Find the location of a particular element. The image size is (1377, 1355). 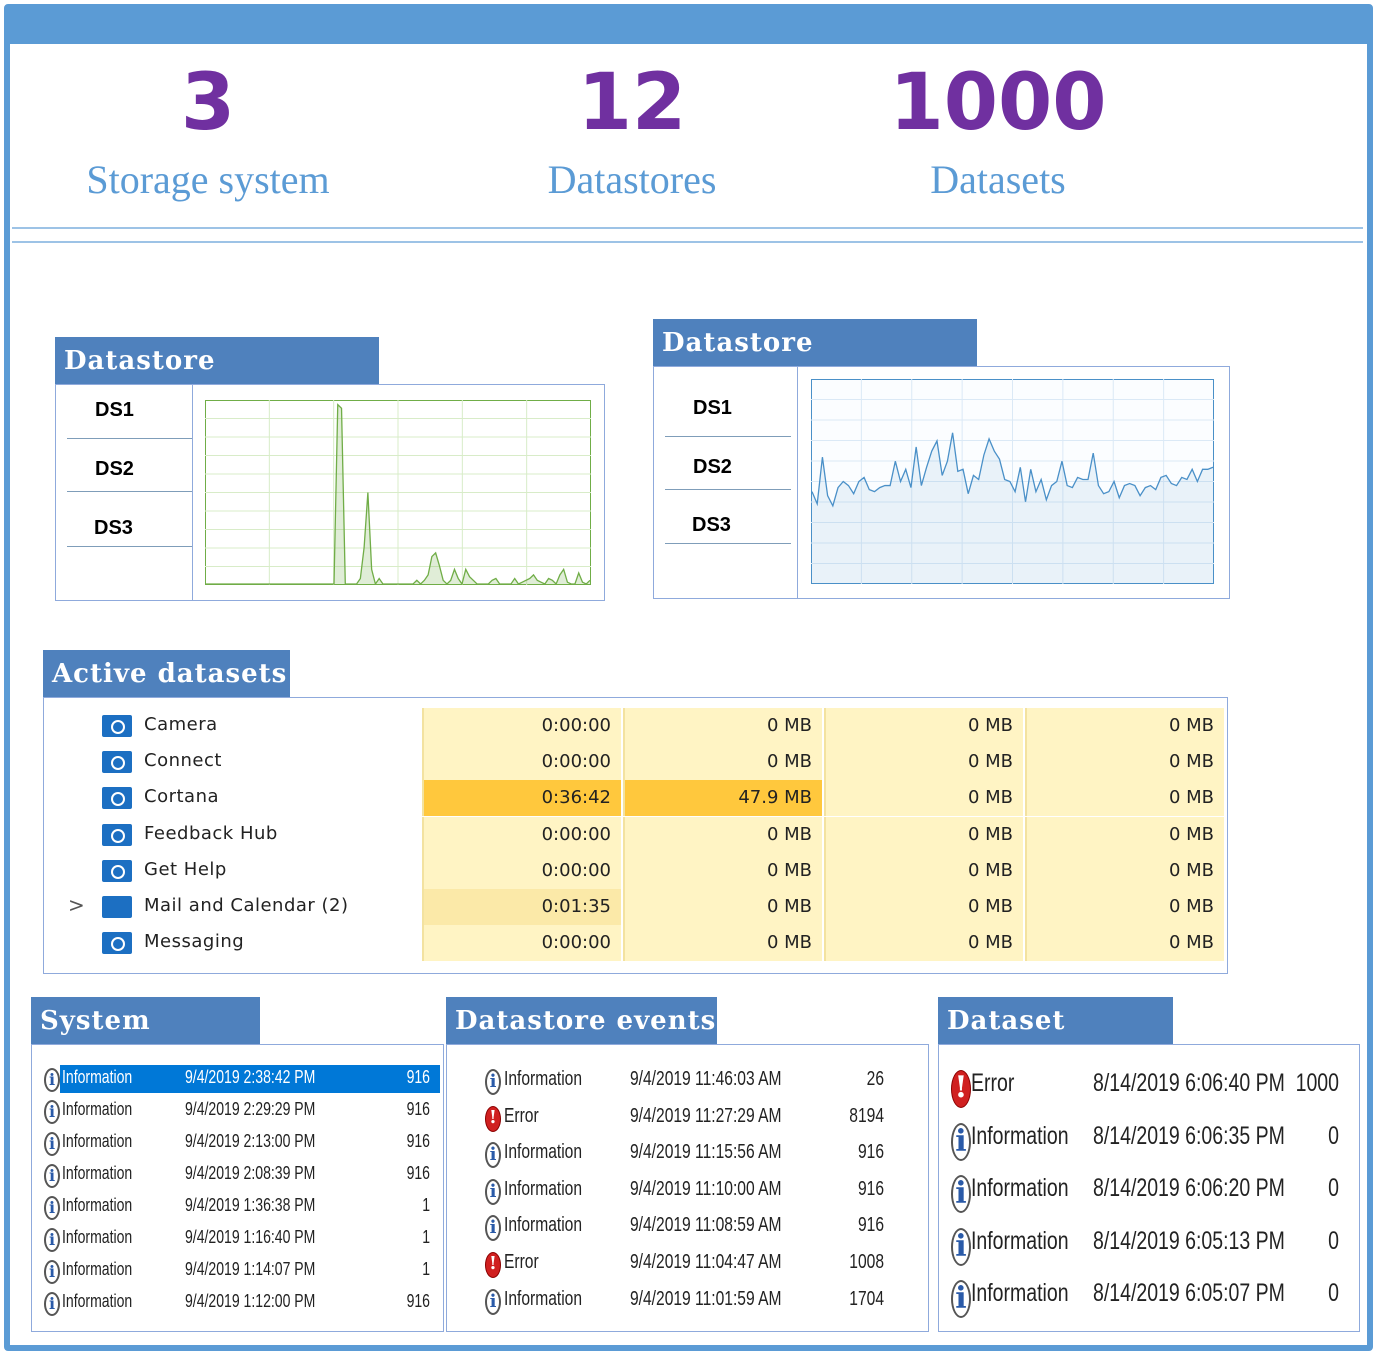

stat-value: 12 is located at coordinates (632, 103).